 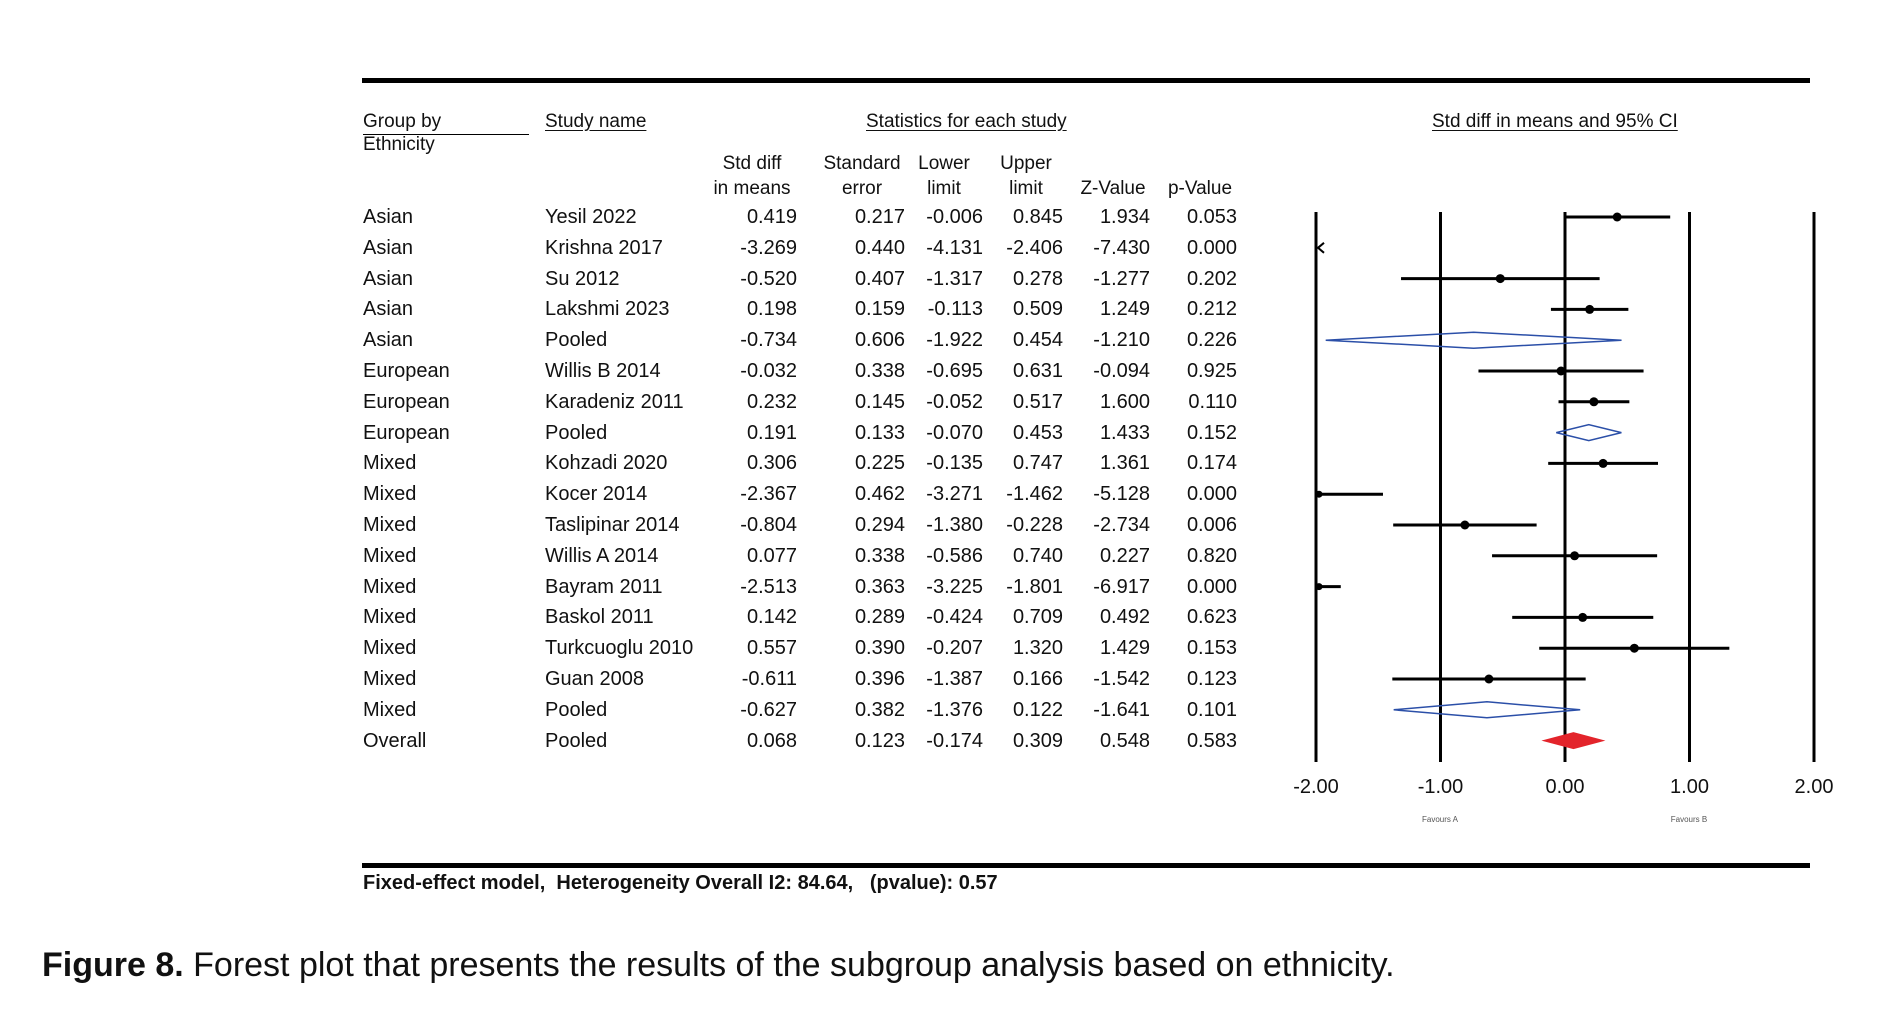 I want to click on header-group-by: Group by, so click(x=402, y=121).